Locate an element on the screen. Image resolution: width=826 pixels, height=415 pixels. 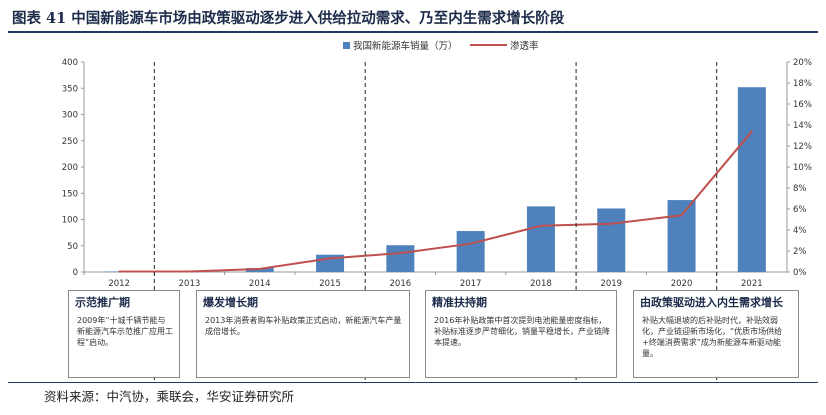
y-left-tick-label: 100 is located at coordinates (70, 221).